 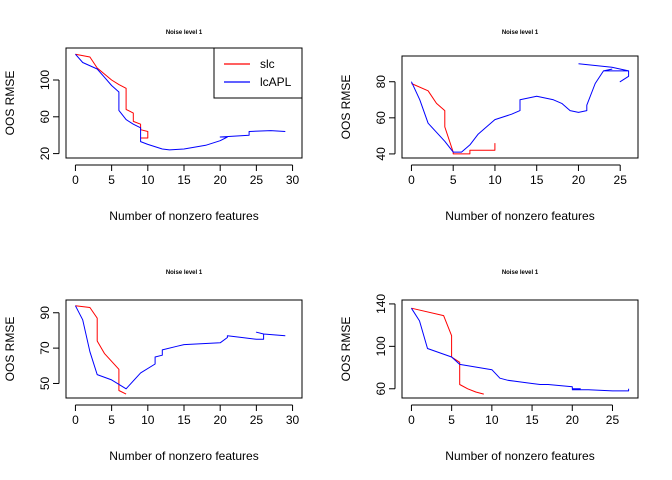 What do you see at coordinates (381, 82) in the screenshot?
I see `y-tick-label: 80` at bounding box center [381, 82].